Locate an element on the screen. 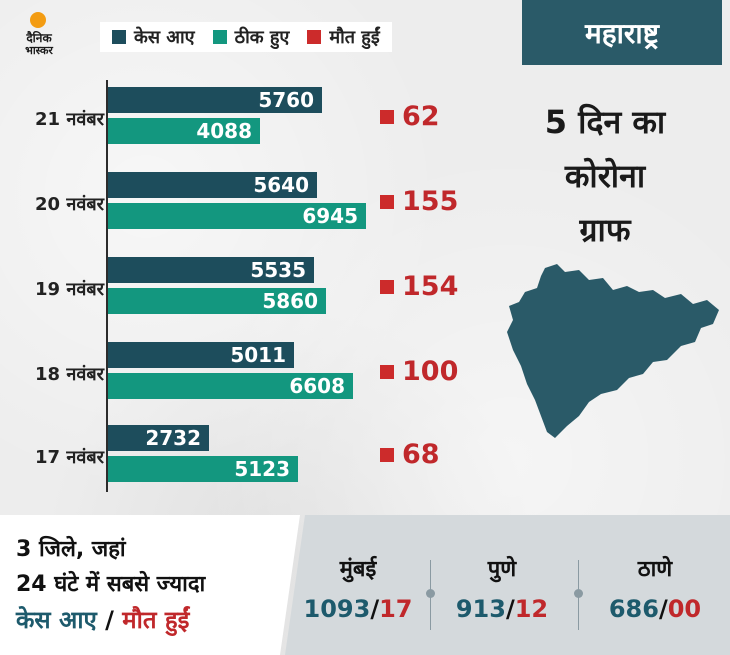 The height and width of the screenshot is (655, 730). bar-value-label: 5011 is located at coordinates (258, 355).